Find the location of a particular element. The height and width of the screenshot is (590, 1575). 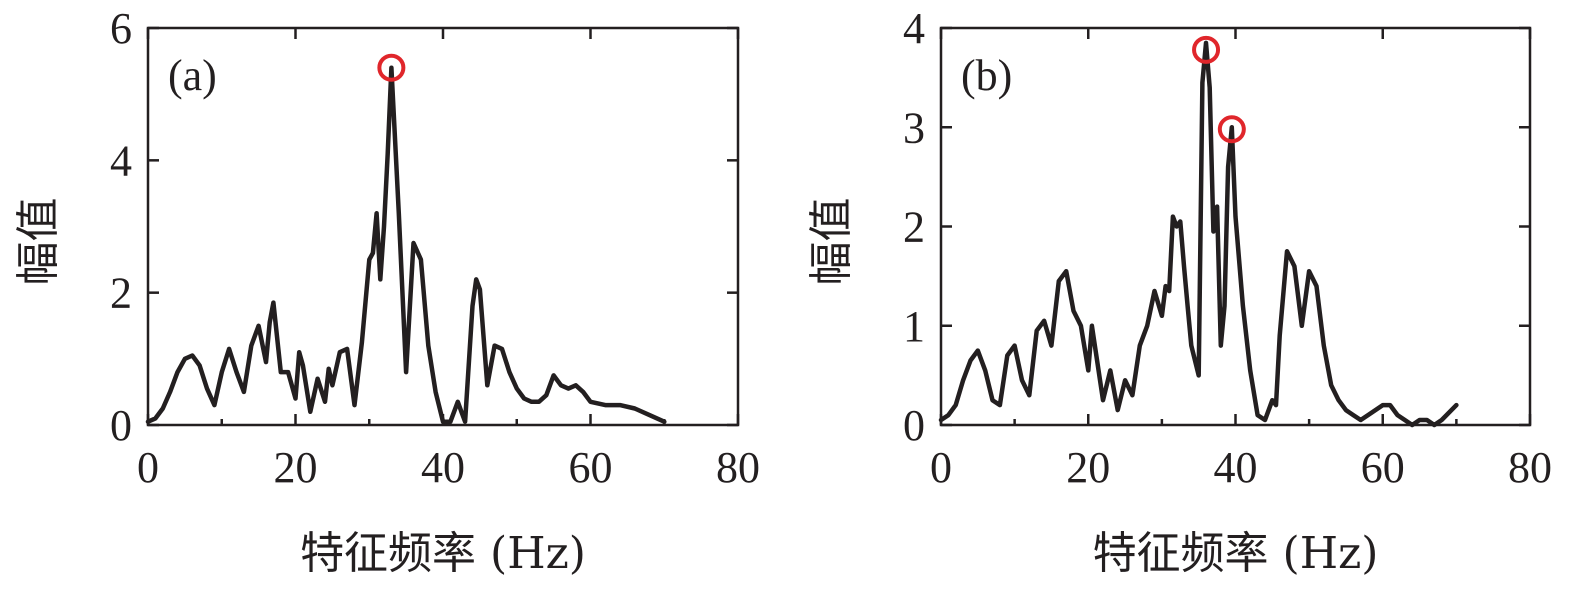

y-tick-label: 3 is located at coordinates (914, 127).